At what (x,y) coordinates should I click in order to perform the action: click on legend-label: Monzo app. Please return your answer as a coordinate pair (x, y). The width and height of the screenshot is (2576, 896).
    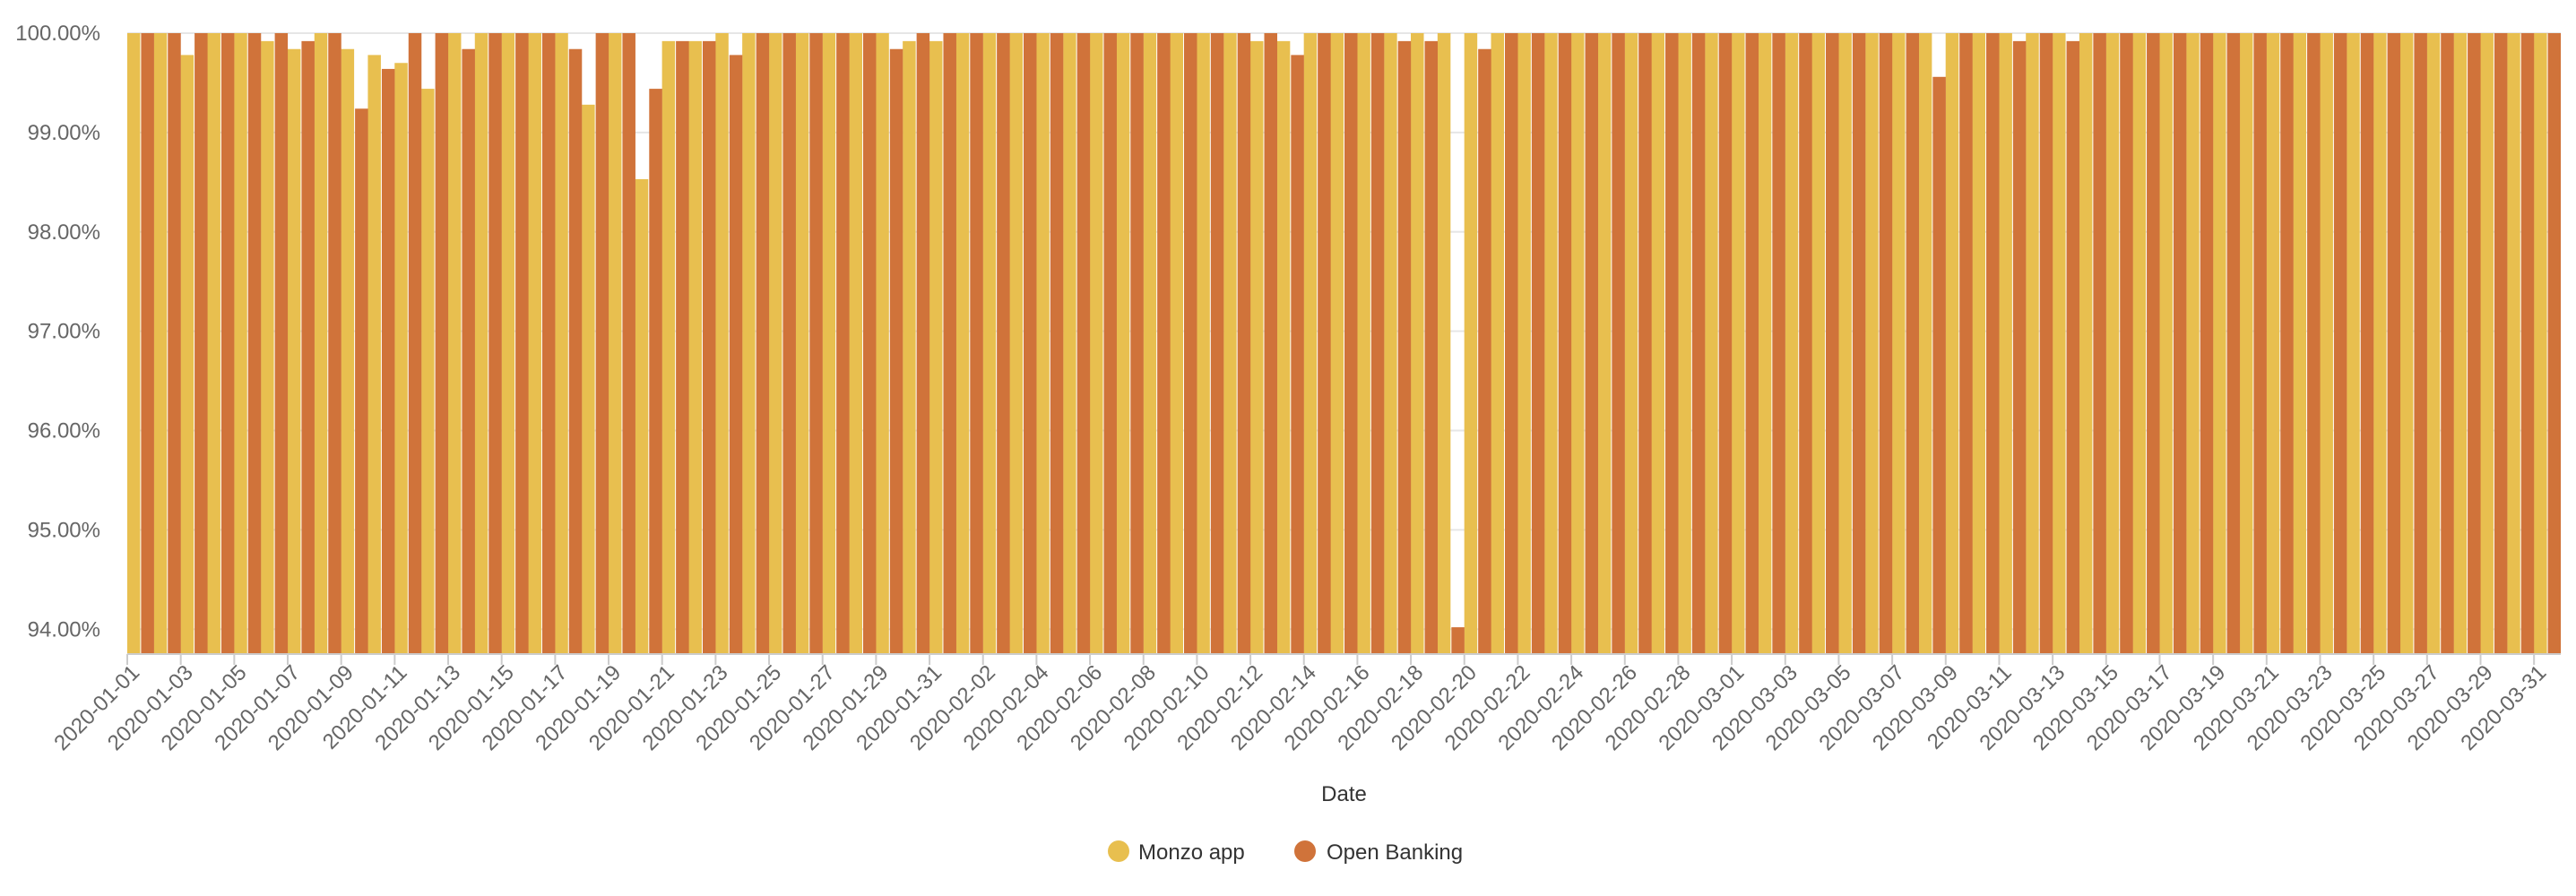
    Looking at the image, I should click on (1191, 852).